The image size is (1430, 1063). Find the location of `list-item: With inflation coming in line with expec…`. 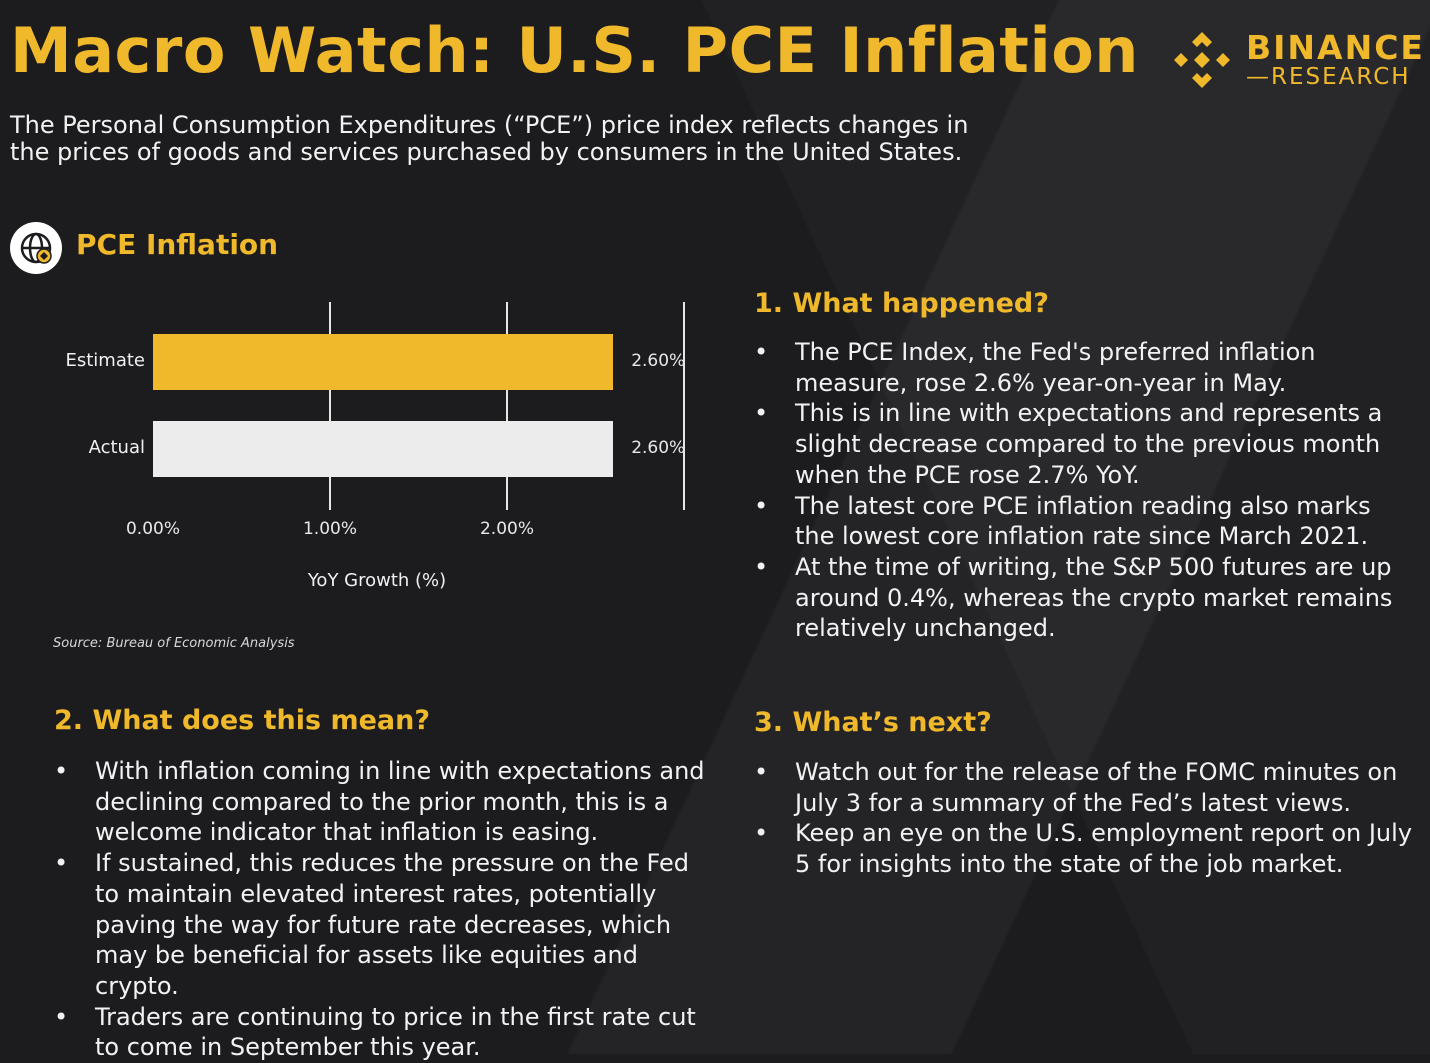

list-item: With inflation coming in line with expec… is located at coordinates (384, 802).